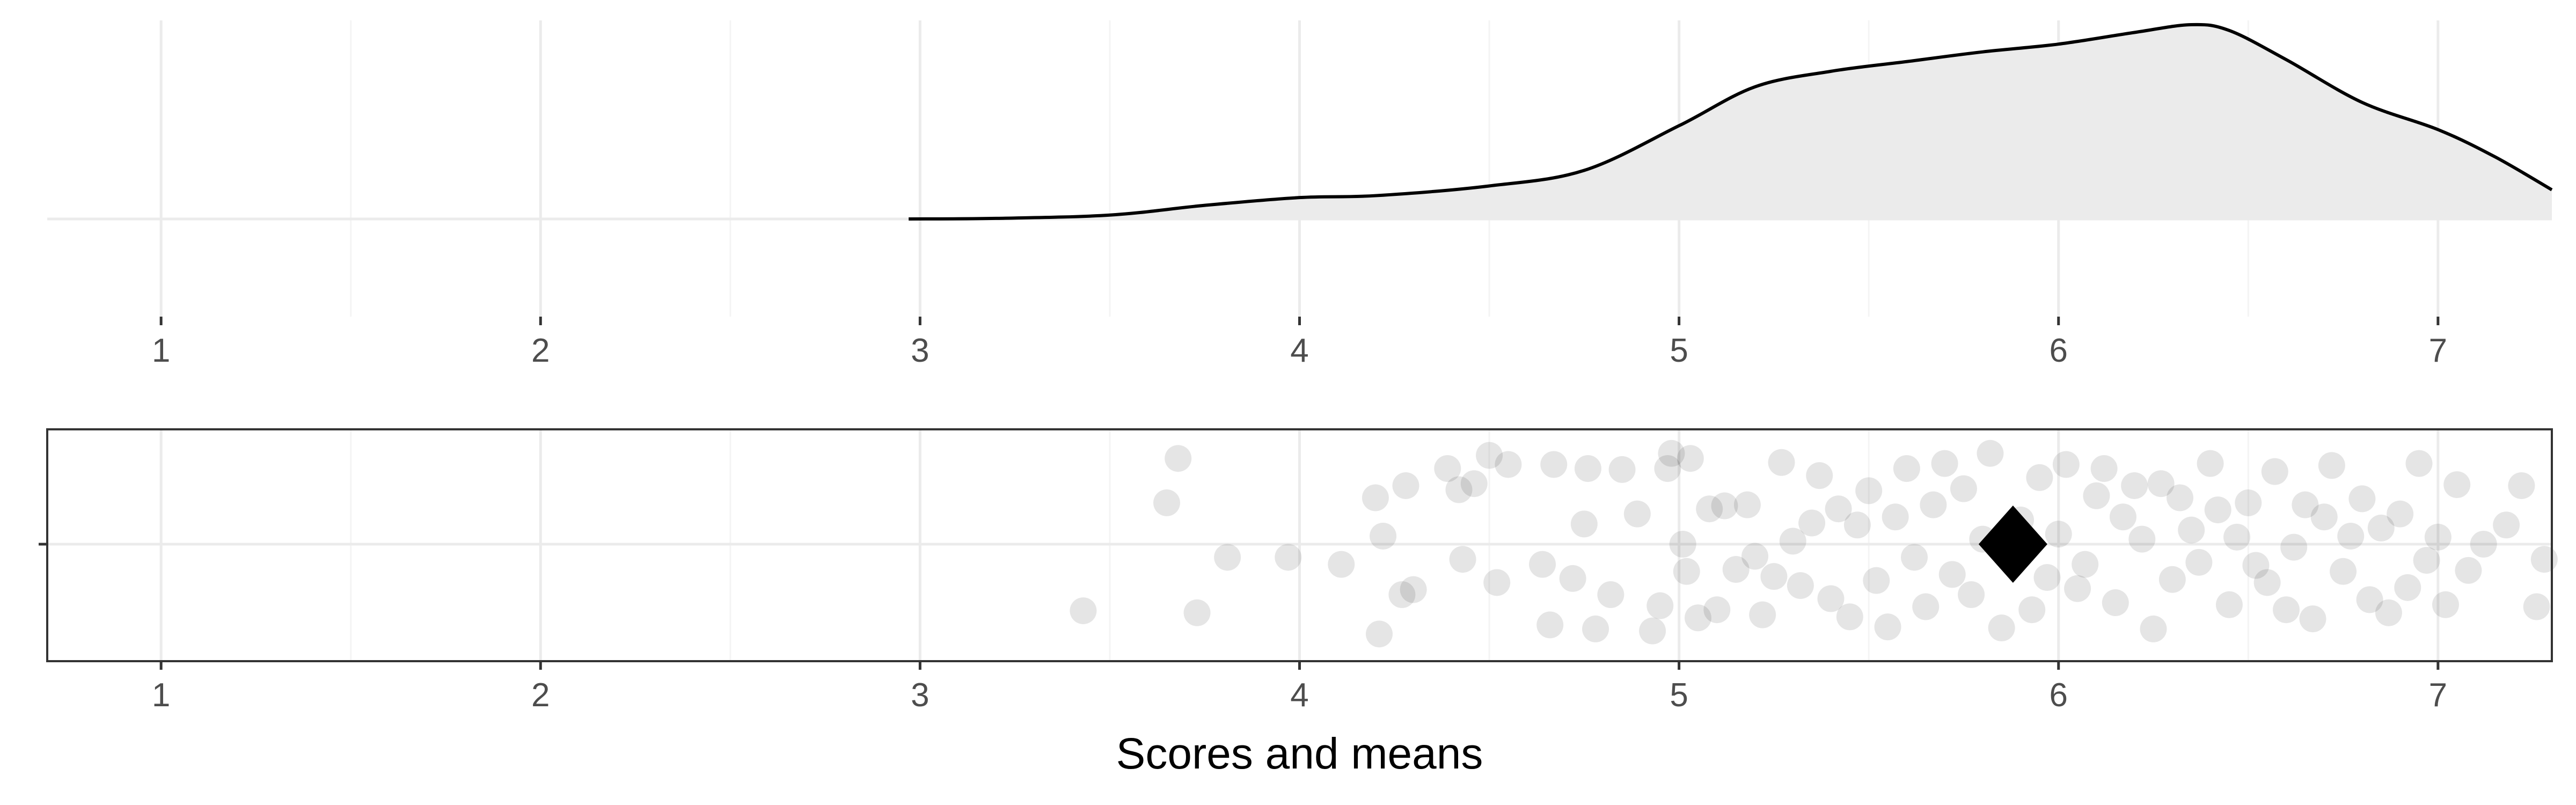 The width and height of the screenshot is (2576, 805). I want to click on jitter-x-tick-label: 3, so click(920, 695).